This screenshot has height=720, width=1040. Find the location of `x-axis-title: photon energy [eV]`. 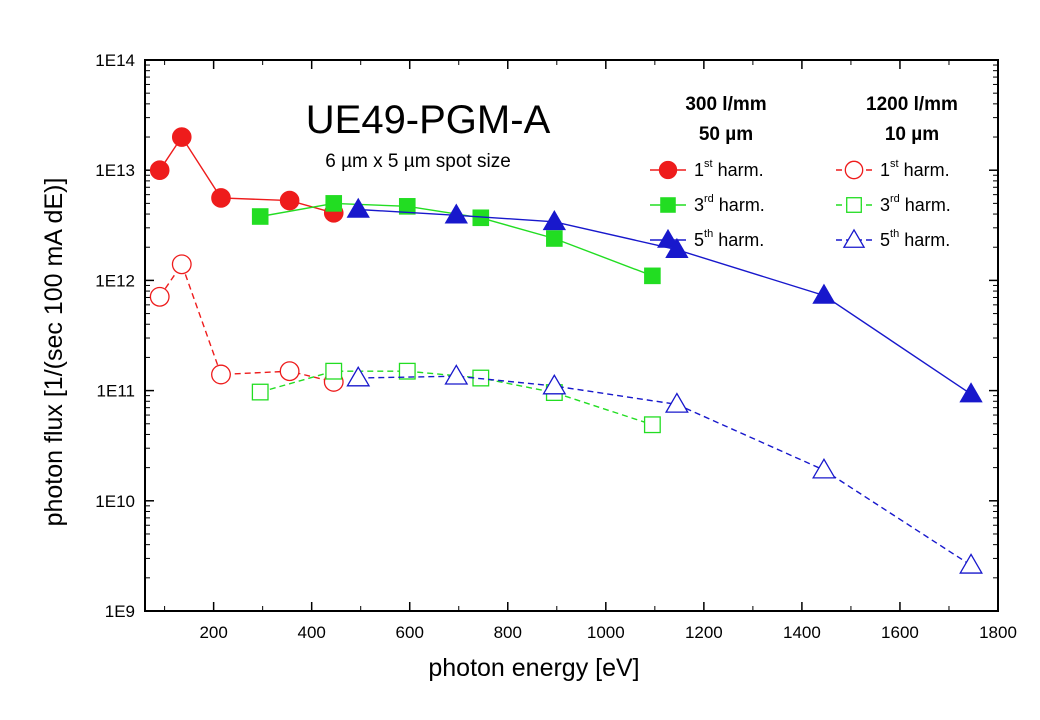

x-axis-title: photon energy [eV] is located at coordinates (533, 668).